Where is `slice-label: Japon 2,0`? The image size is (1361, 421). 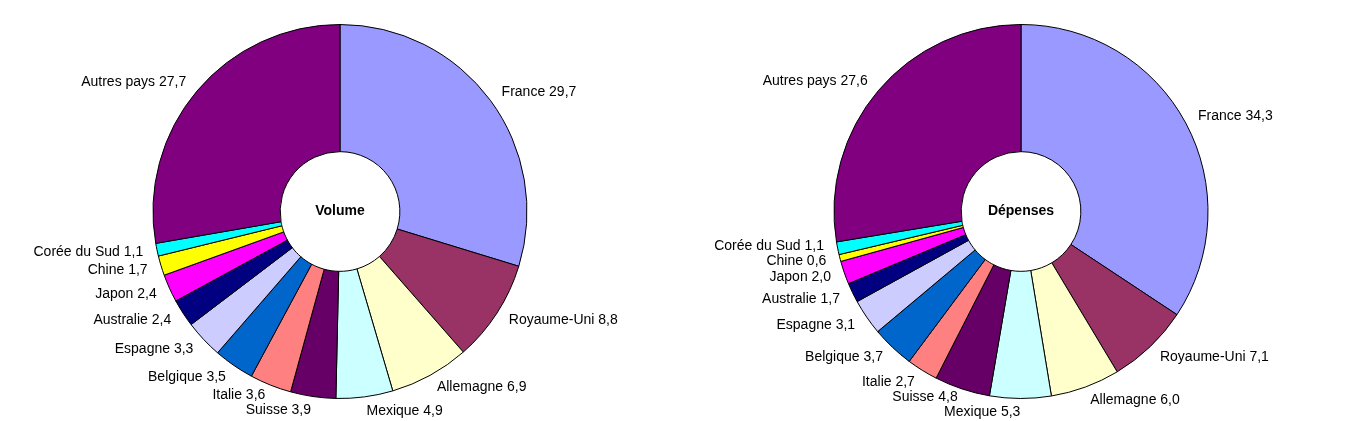
slice-label: Japon 2,0 is located at coordinates (800, 276).